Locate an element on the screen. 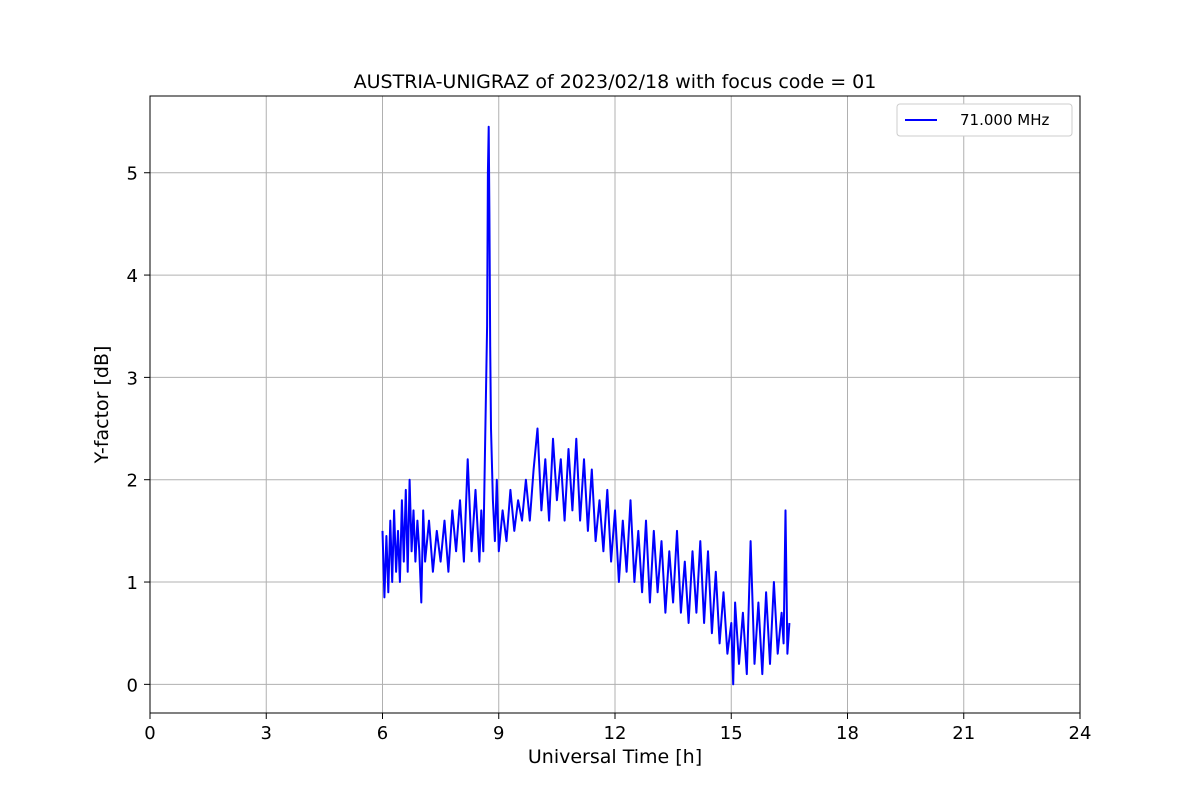 The width and height of the screenshot is (1200, 800). x-axis-label: Universal Time [h] is located at coordinates (615, 757).